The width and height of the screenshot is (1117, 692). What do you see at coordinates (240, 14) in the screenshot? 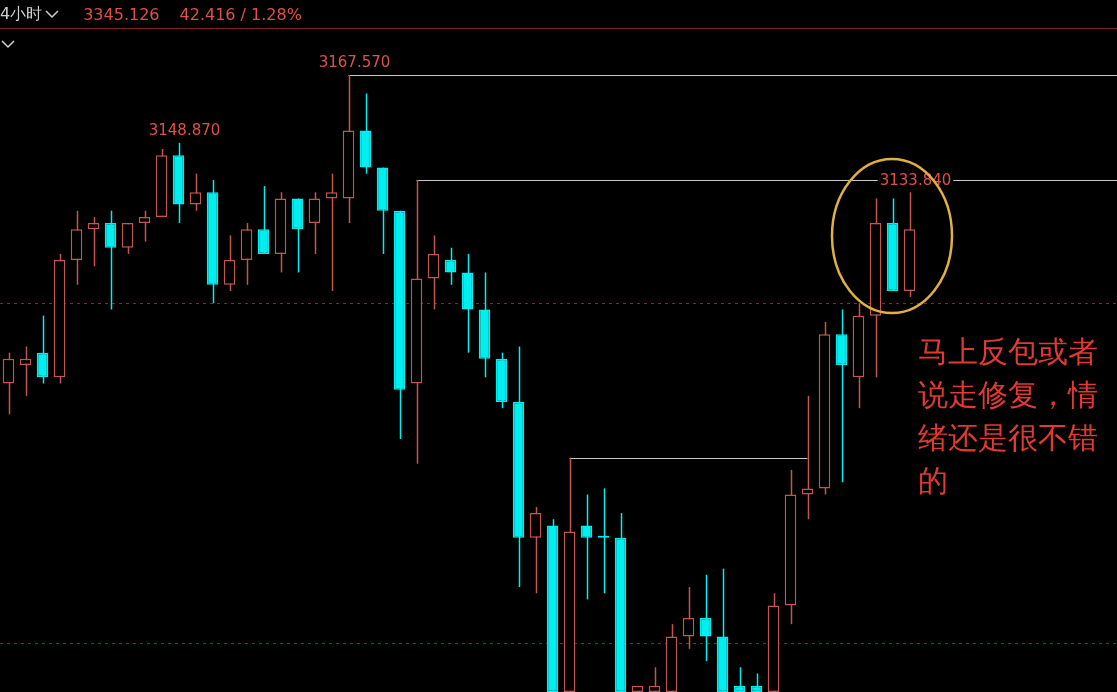
I see `text: 42.416 / 1.28%` at bounding box center [240, 14].